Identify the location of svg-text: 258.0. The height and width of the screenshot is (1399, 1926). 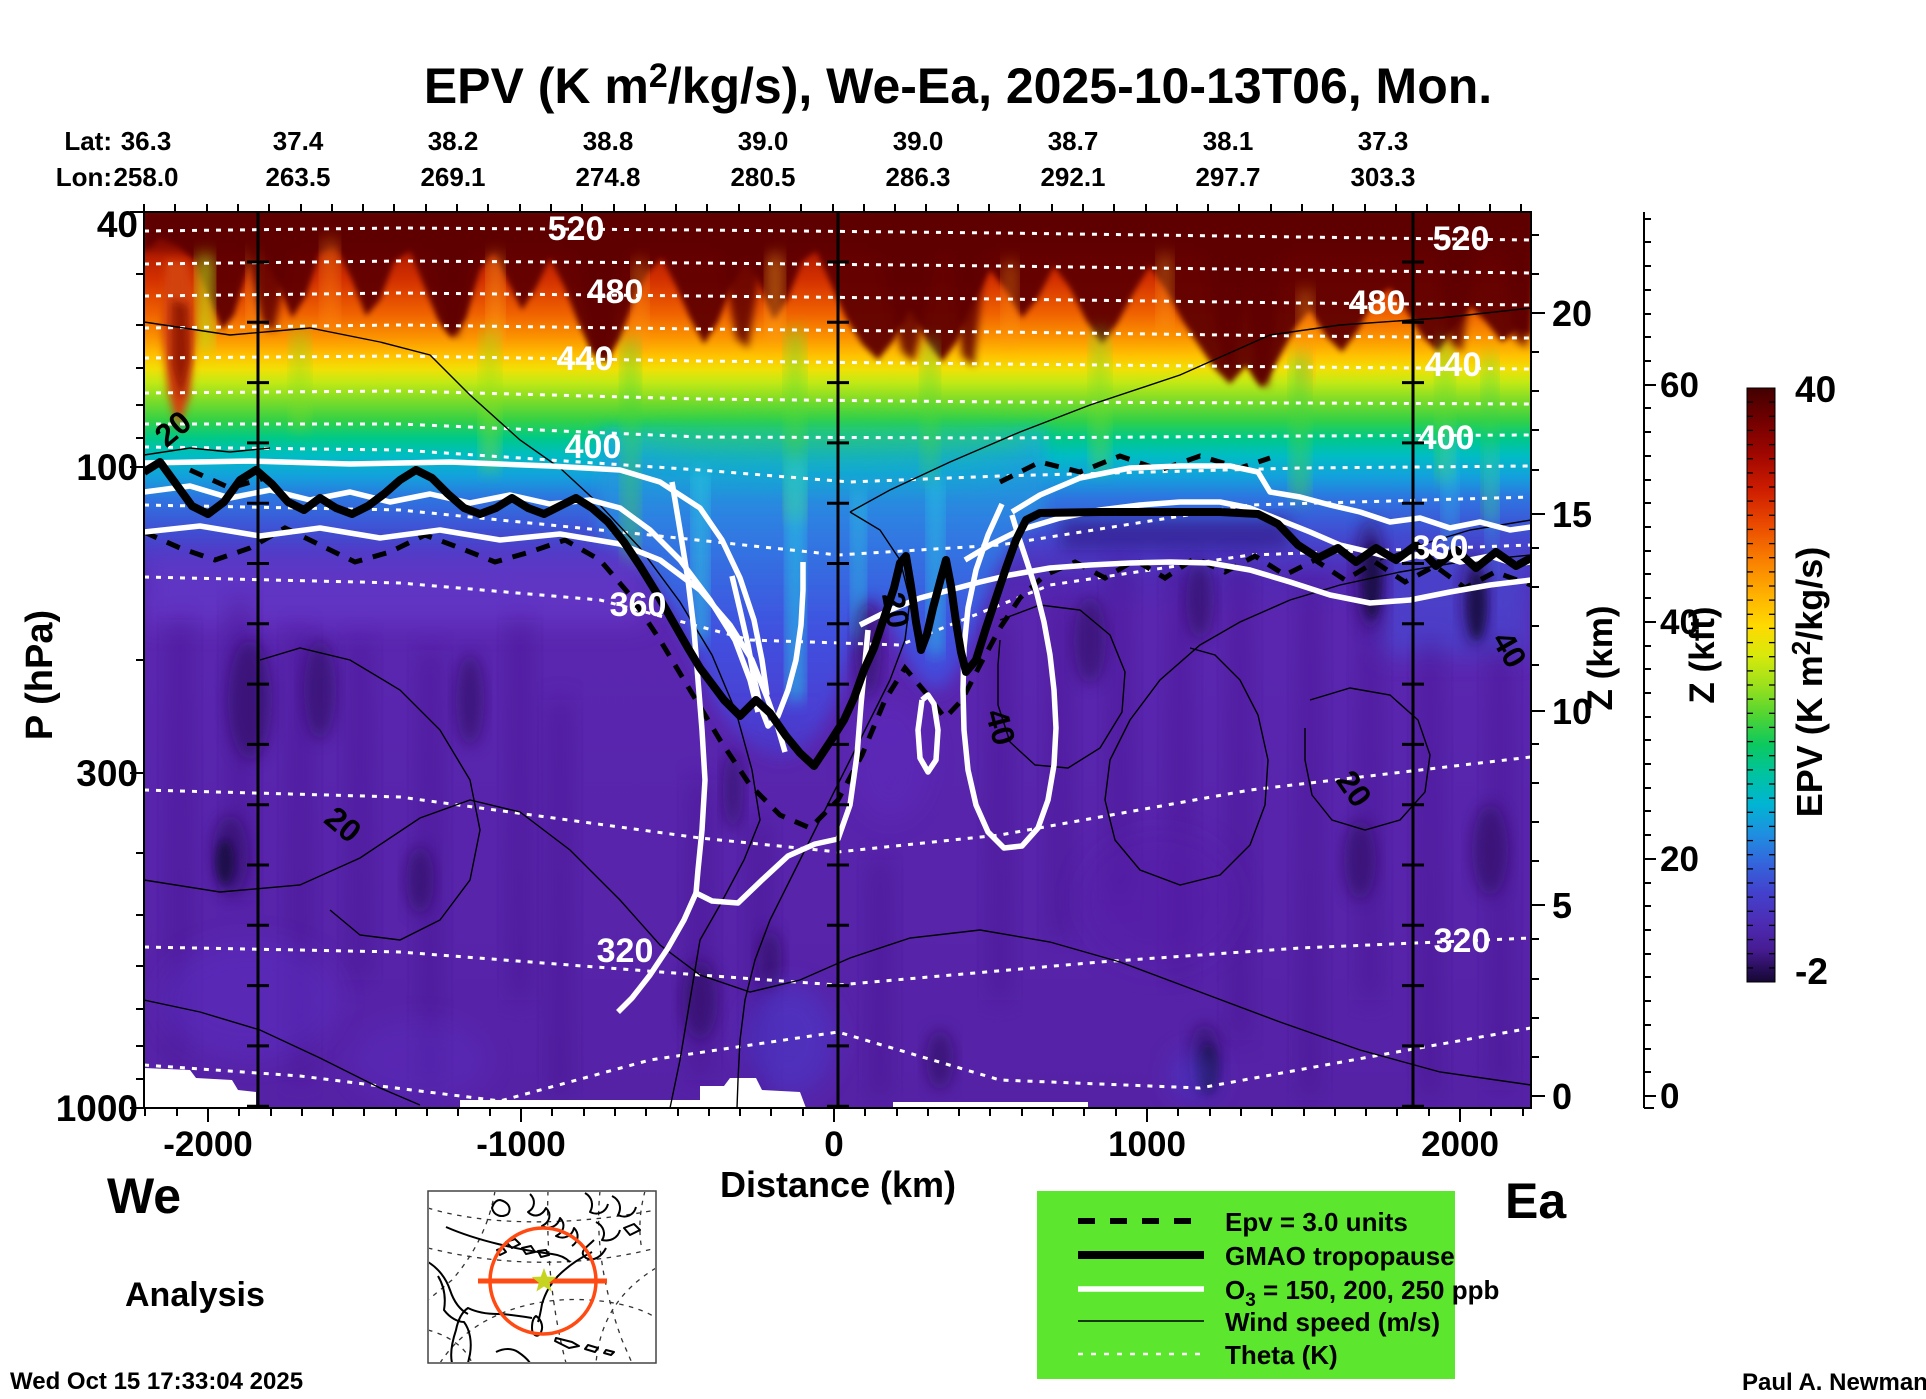
(145, 177).